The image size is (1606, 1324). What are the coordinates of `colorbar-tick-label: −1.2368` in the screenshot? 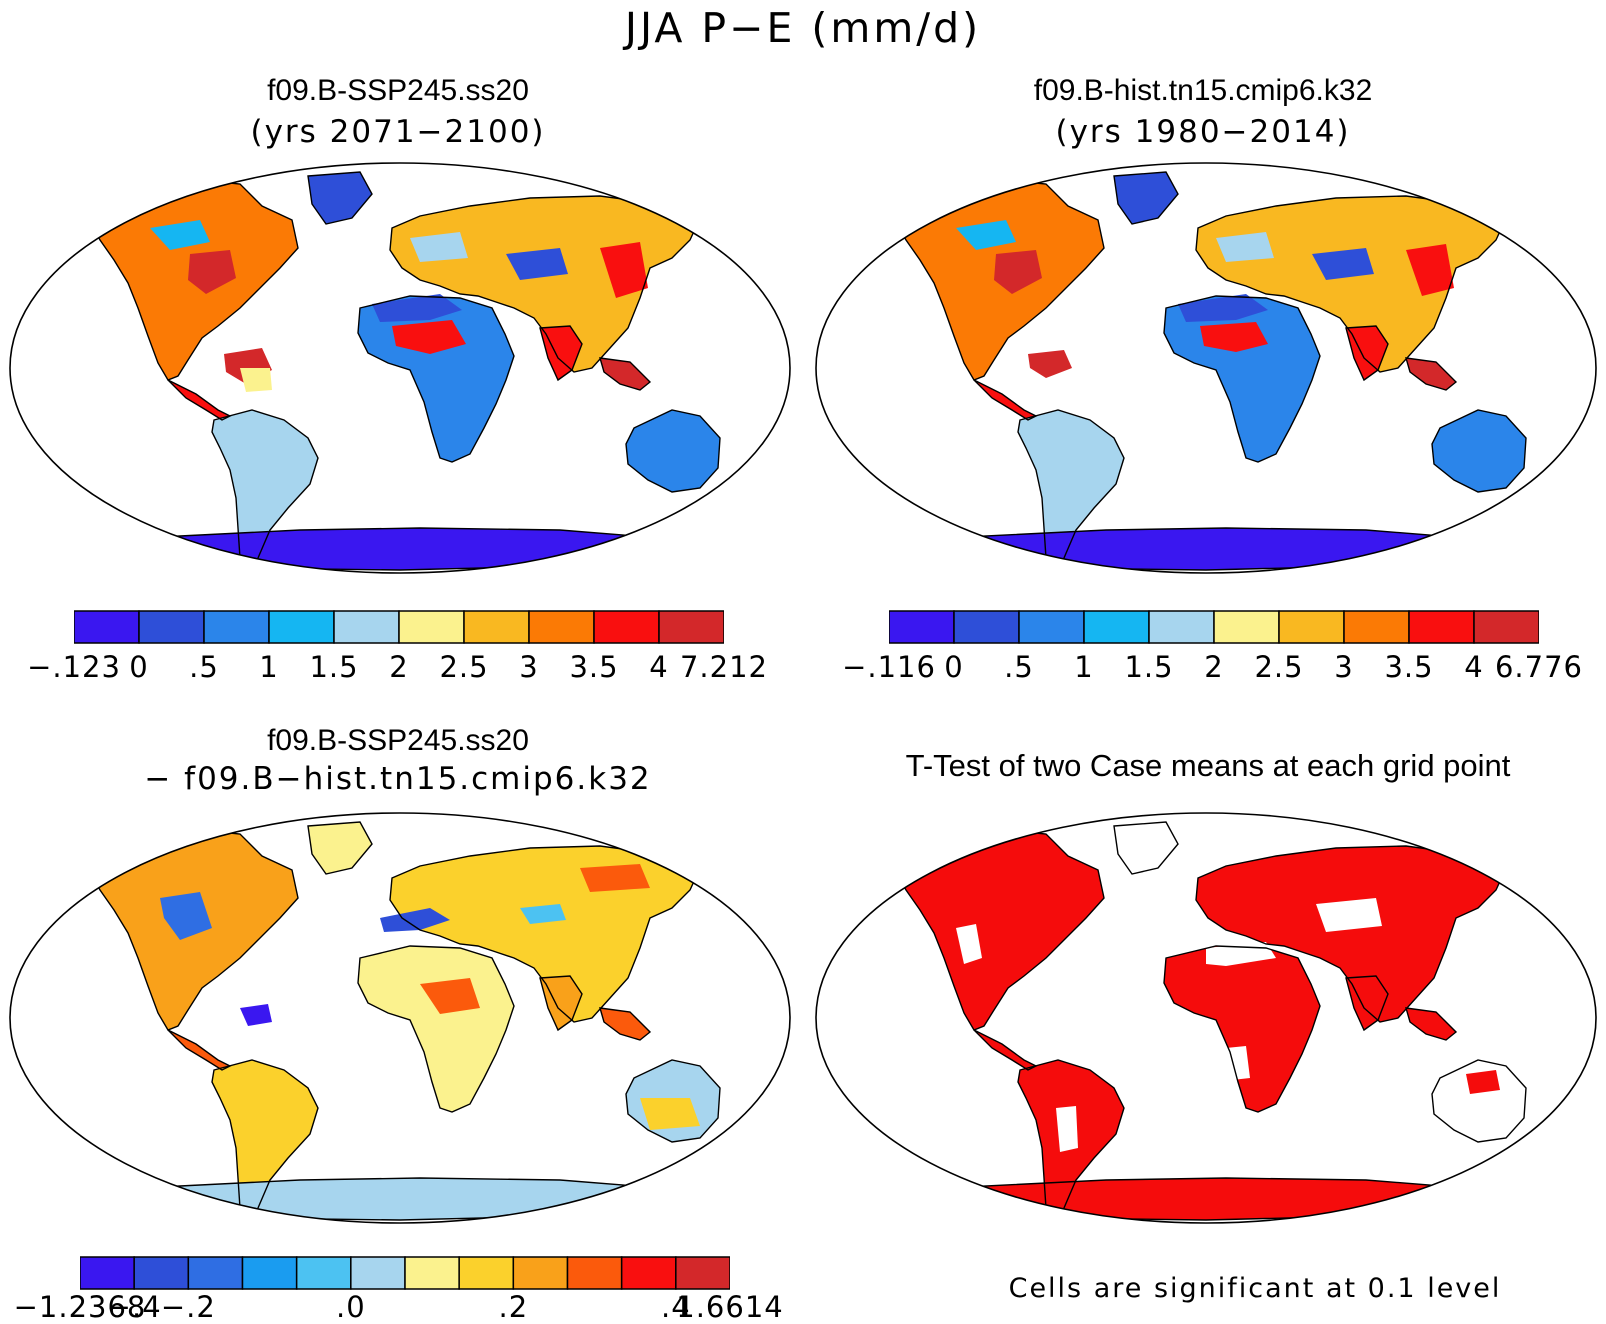 It's located at (80, 1307).